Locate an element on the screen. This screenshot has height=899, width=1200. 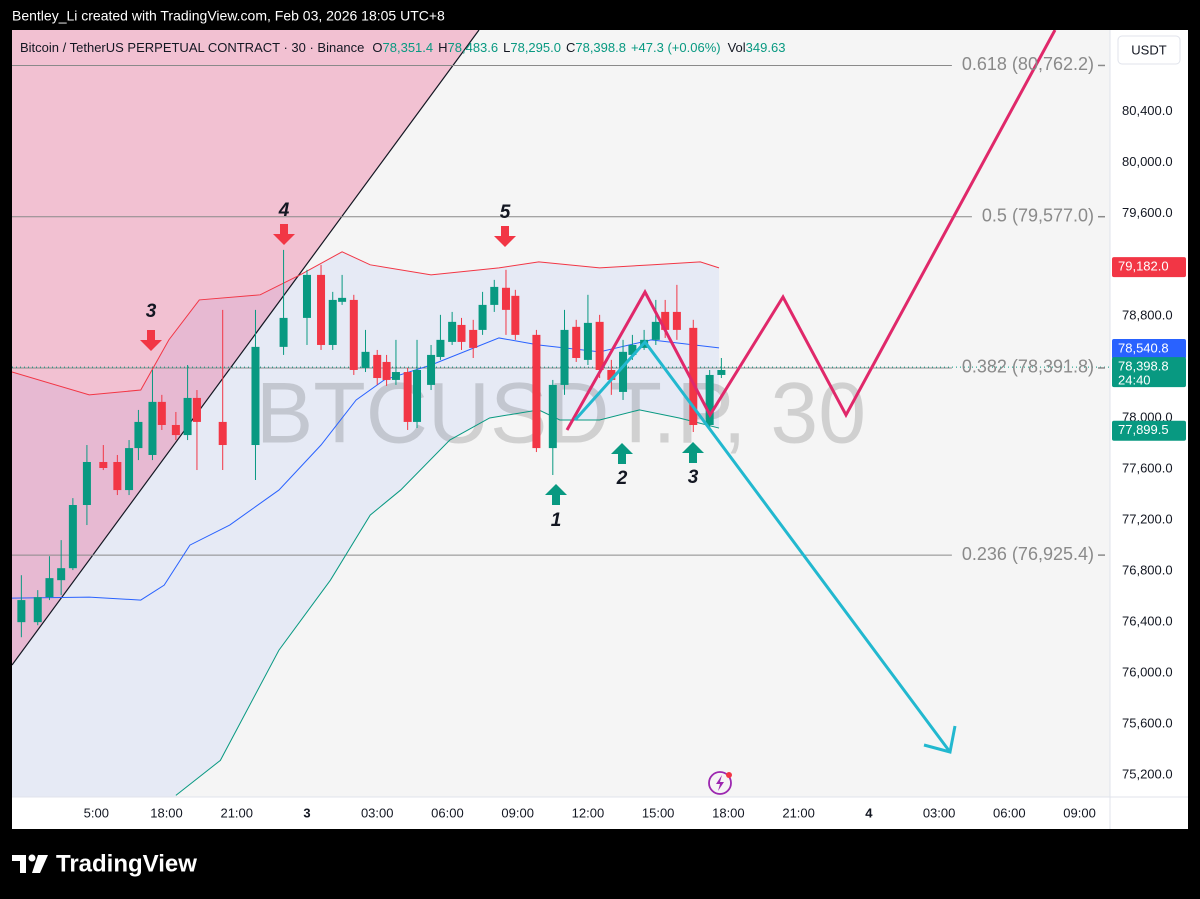
countdown: 24:40 is located at coordinates (1134, 380).